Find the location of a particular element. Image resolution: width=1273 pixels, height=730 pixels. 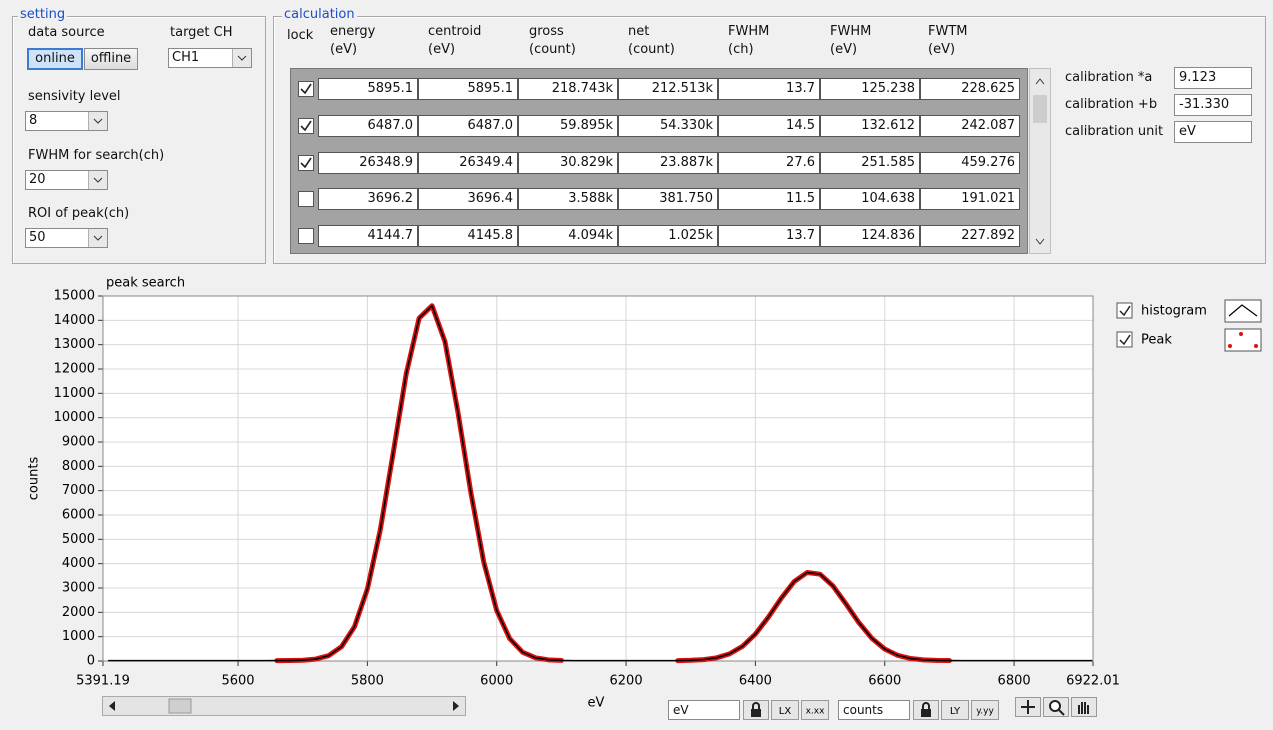

y-format-button: y.yy is located at coordinates (985, 710).